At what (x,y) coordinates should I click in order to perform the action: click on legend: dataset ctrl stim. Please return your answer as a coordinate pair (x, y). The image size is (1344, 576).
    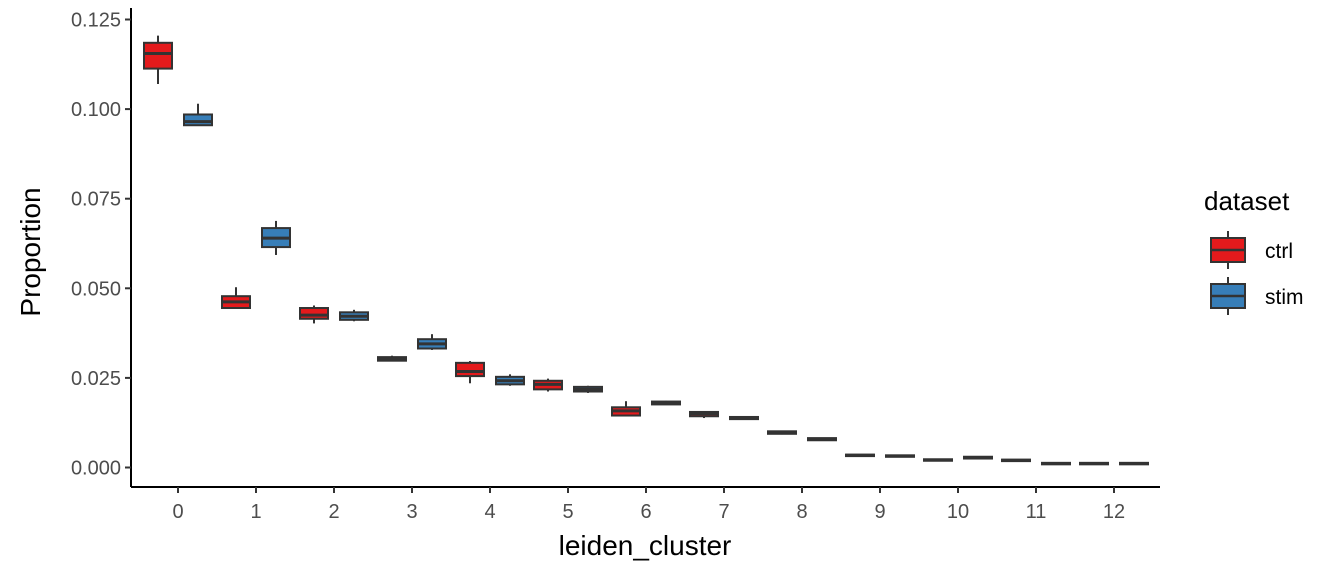
    Looking at the image, I should click on (1254, 250).